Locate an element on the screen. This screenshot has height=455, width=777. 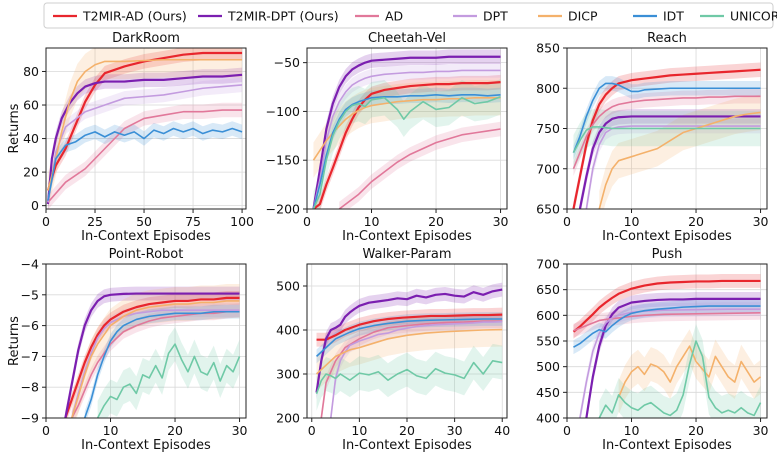
legend-label: T2MIR-DPT (Ours) is located at coordinates (283, 16).